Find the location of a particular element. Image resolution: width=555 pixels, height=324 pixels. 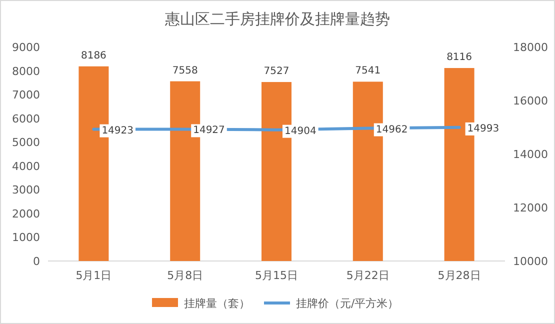

data-label: 14927 is located at coordinates (209, 130).